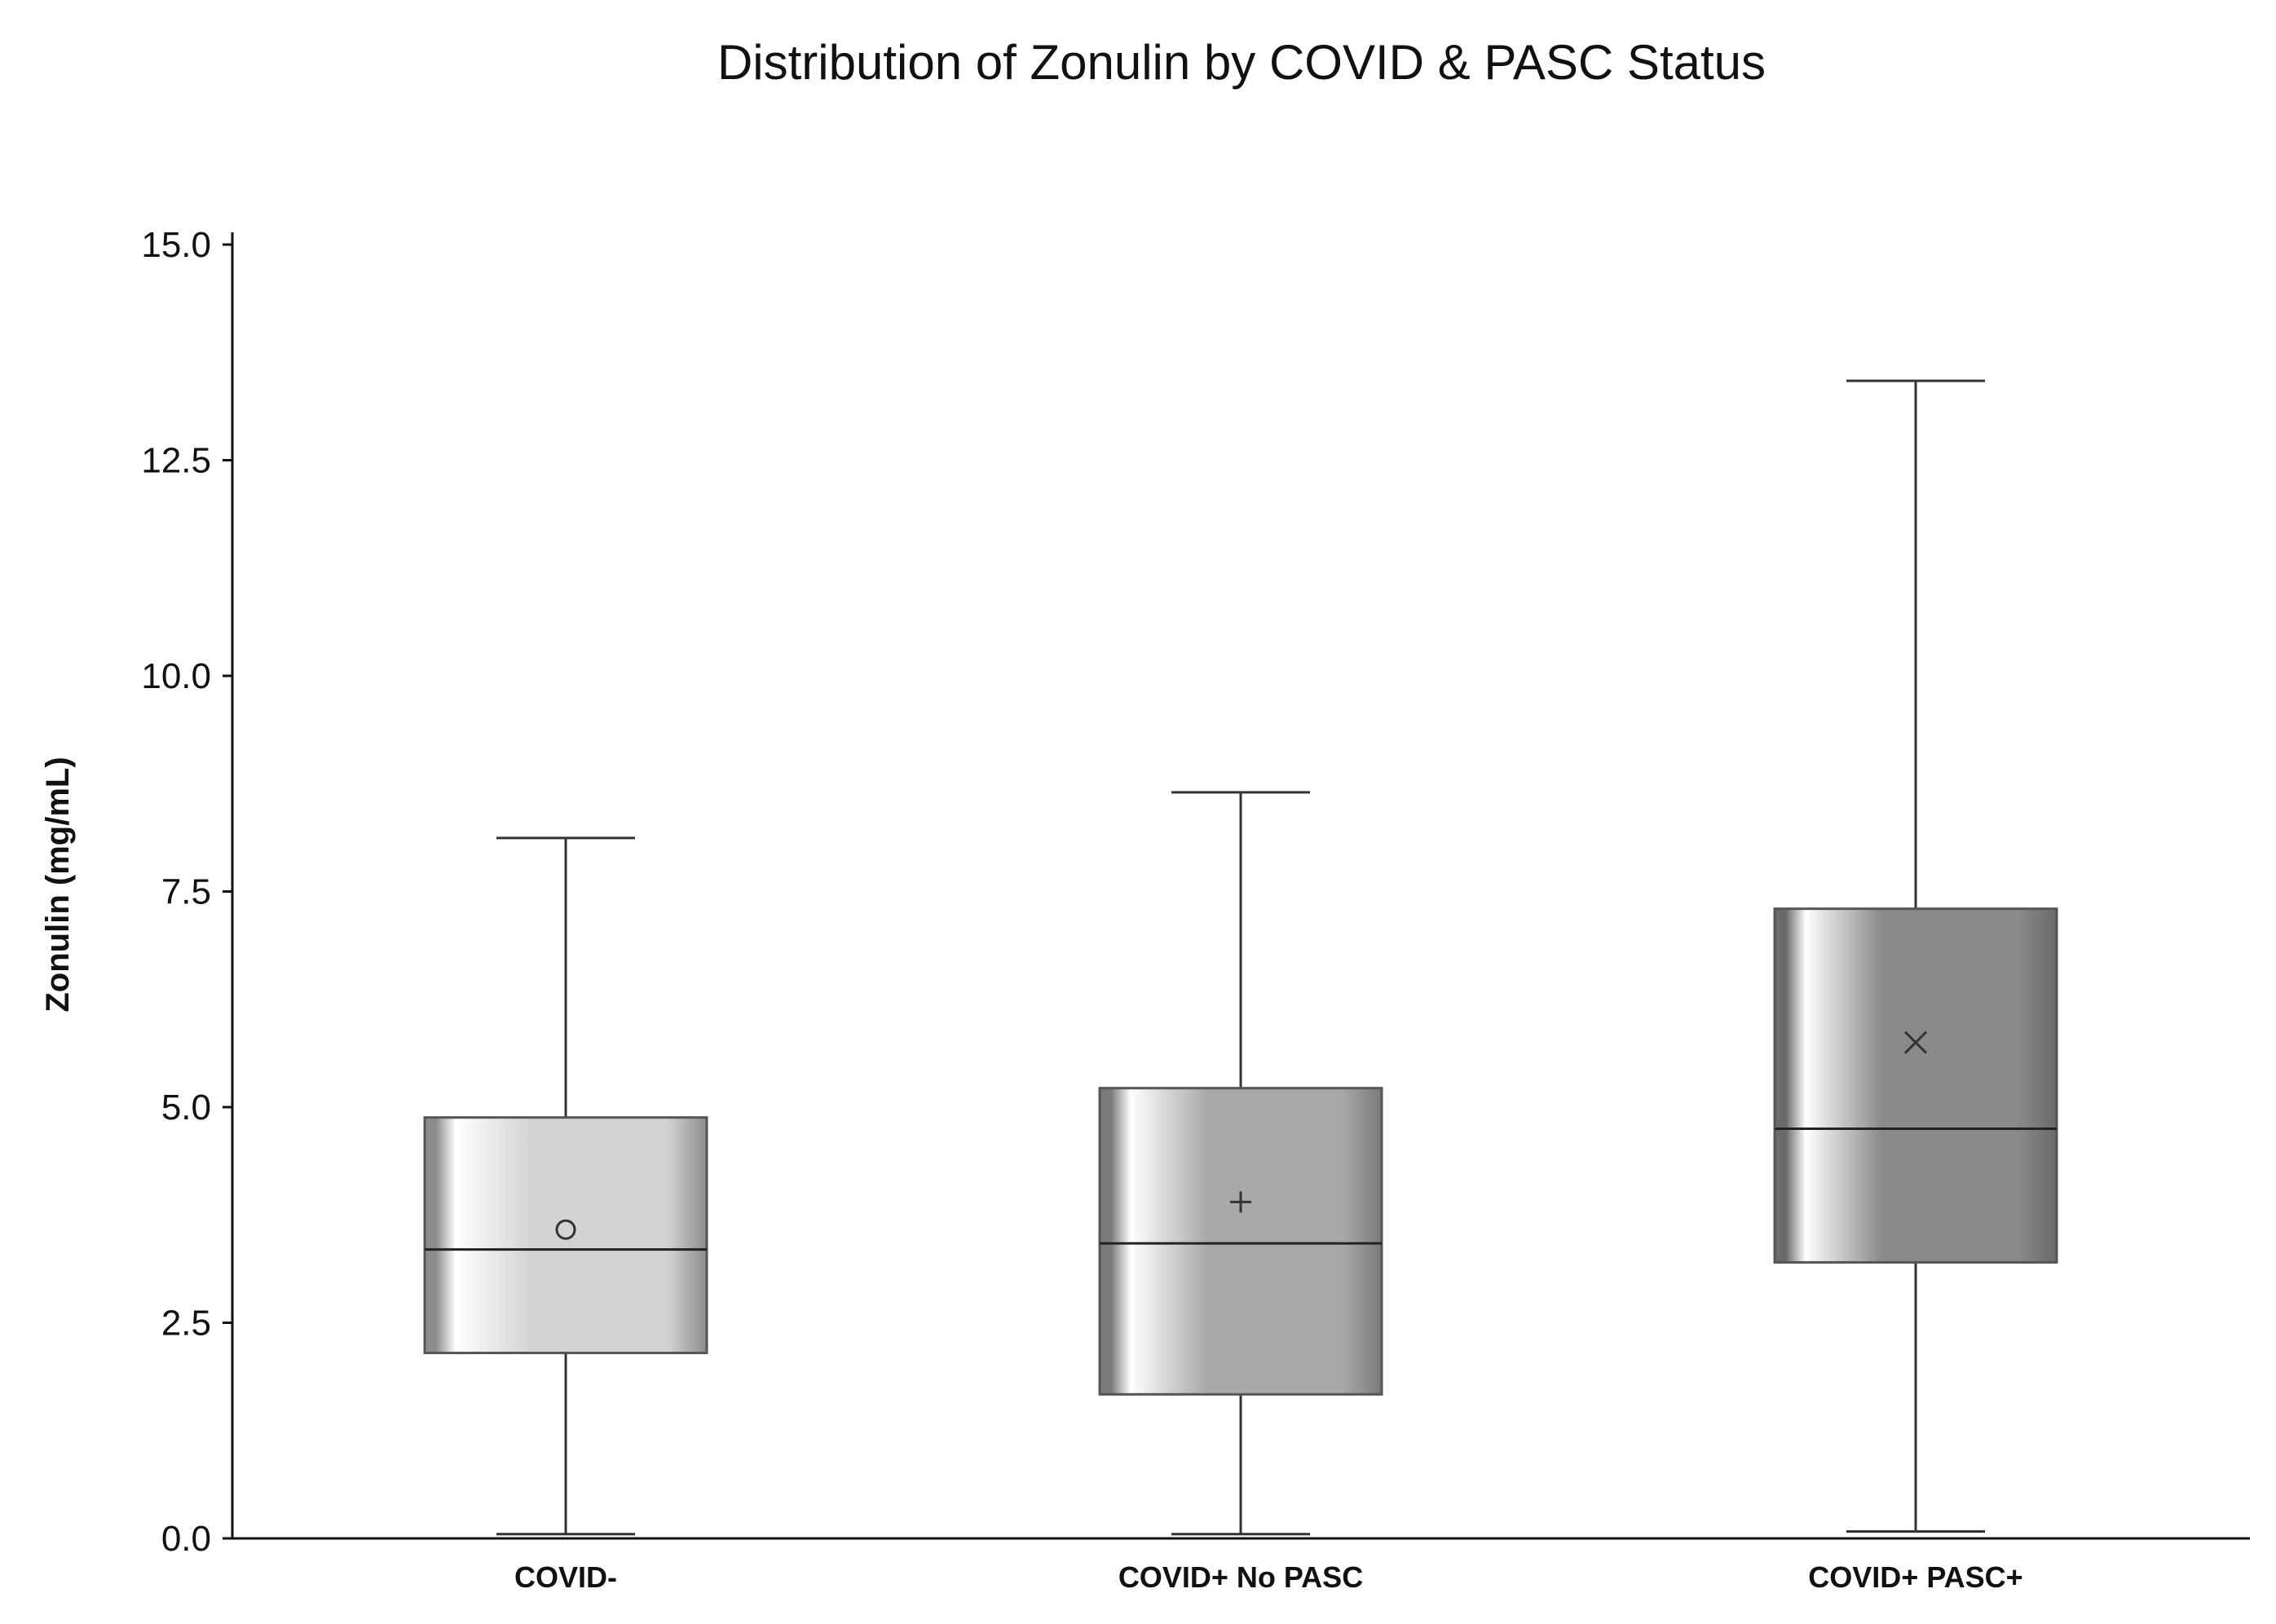  I want to click on y-tick-label: 10.0, so click(176, 676).